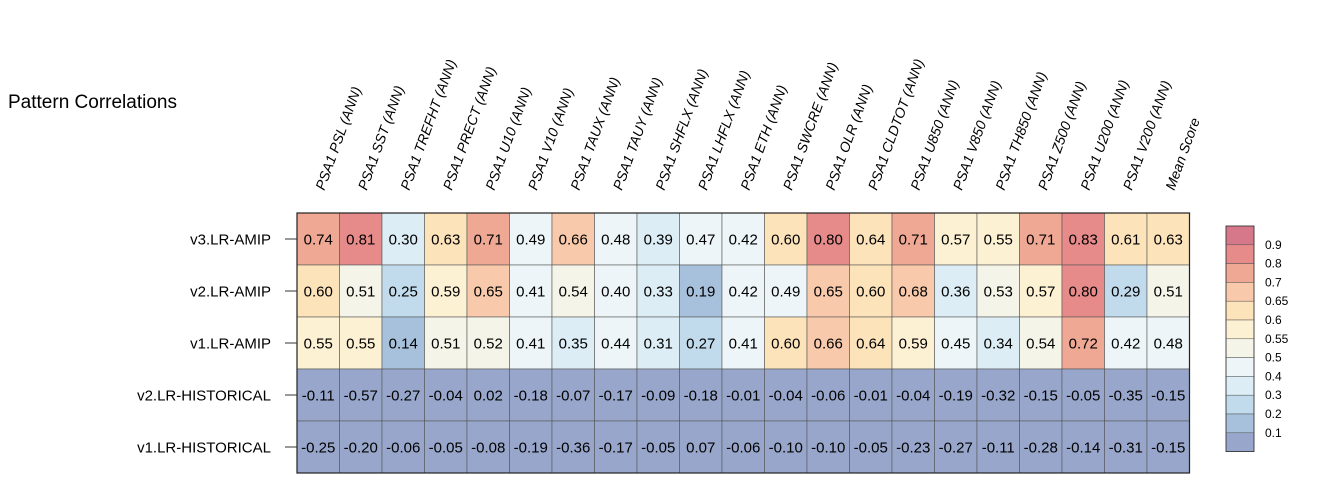 The height and width of the screenshot is (496, 1329). I want to click on cell-value-label: -0.19, so click(956, 396).